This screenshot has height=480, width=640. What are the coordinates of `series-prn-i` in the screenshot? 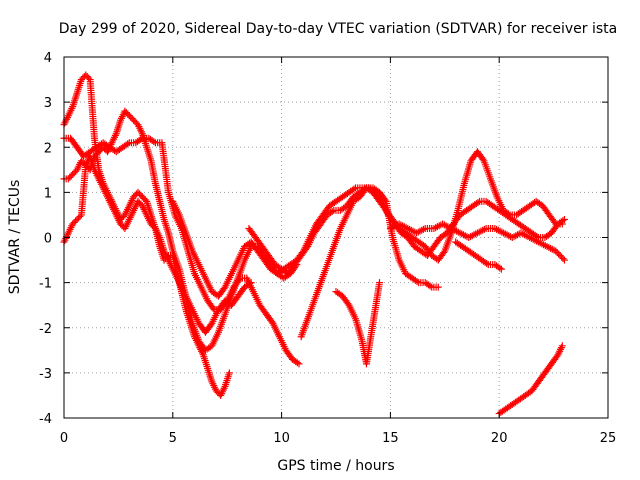 It's located at (477, 242).